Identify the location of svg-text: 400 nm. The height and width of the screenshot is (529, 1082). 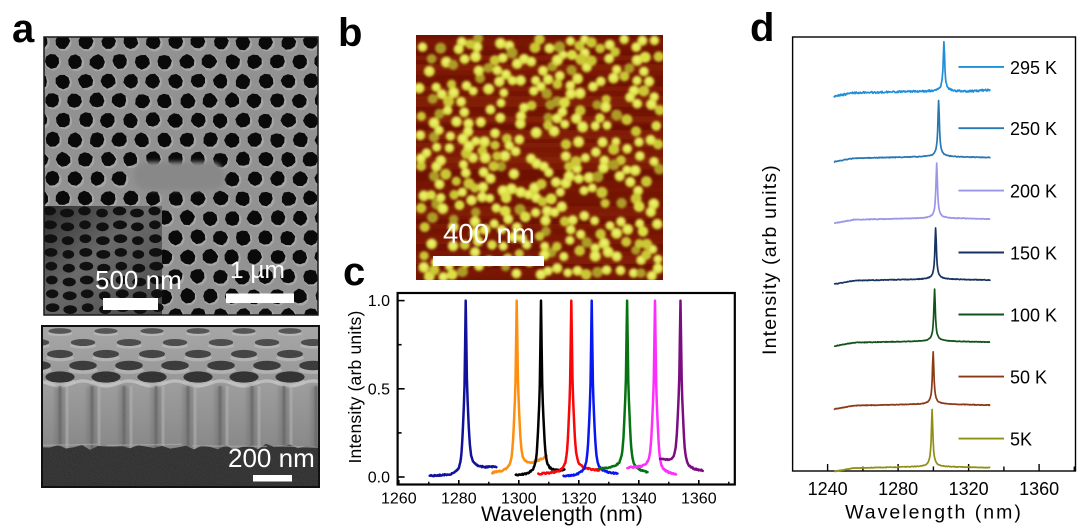
(489, 233).